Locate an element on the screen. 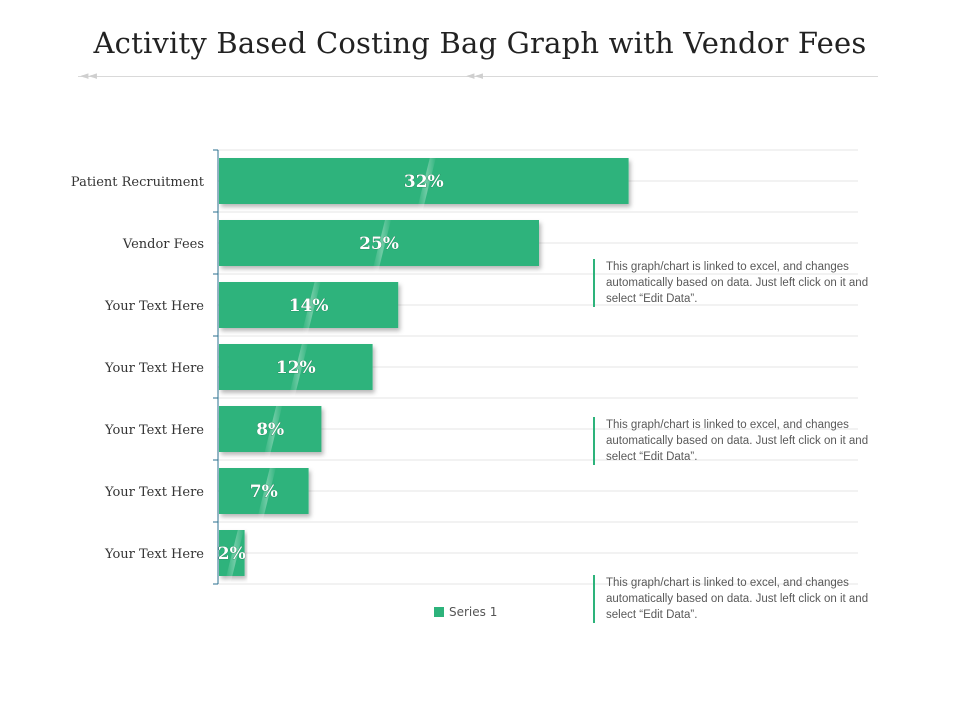 The width and height of the screenshot is (960, 720). data-label: 8% is located at coordinates (270, 430).